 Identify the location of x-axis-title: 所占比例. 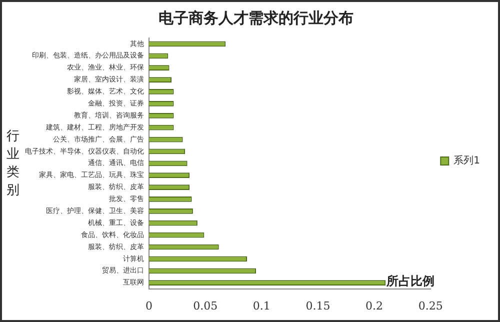
(410, 281).